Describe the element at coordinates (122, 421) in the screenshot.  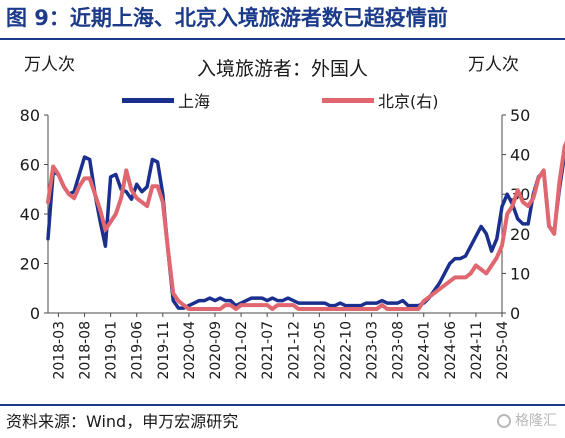
I see `source-note: 资料来源：Wind，申万宏源研究` at that location.